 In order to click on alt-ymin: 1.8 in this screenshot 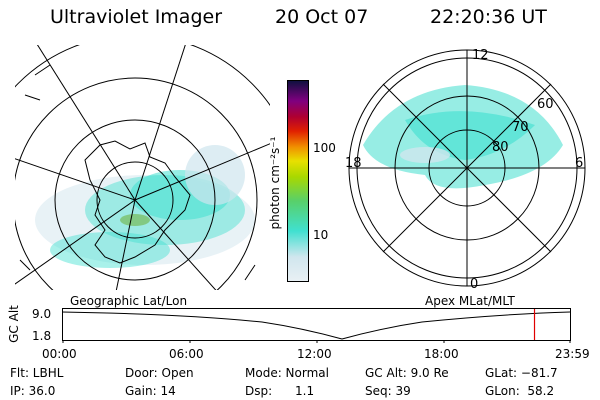, I will do `click(42, 336)`.